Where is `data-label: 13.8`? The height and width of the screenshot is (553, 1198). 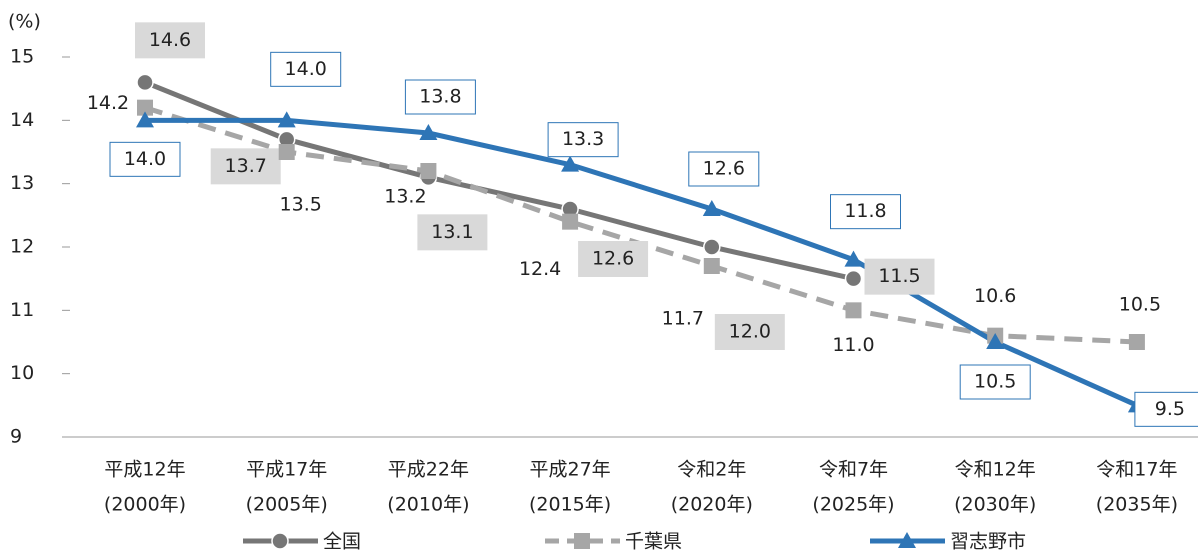 data-label: 13.8 is located at coordinates (440, 97).